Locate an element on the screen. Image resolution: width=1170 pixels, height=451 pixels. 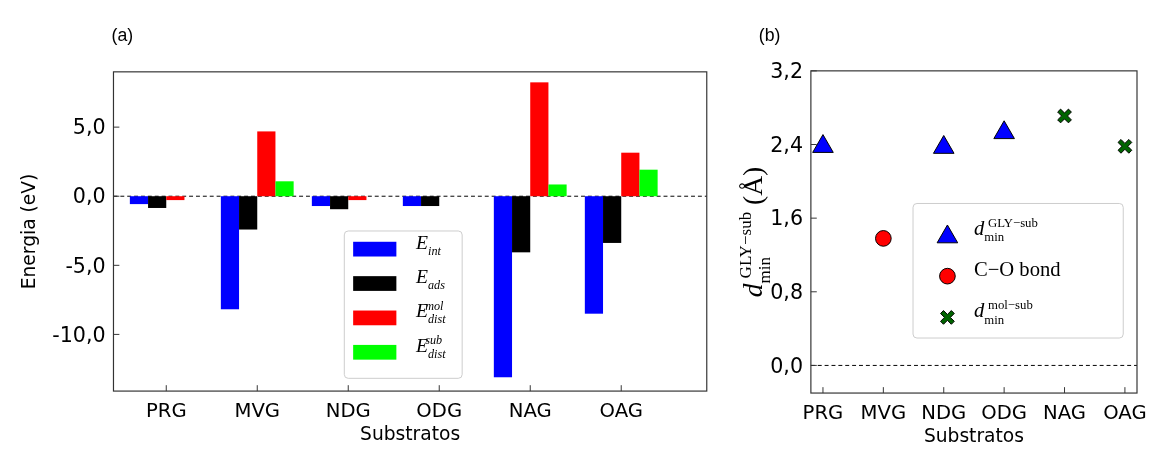
chart-title: (b) is located at coordinates (769, 35).